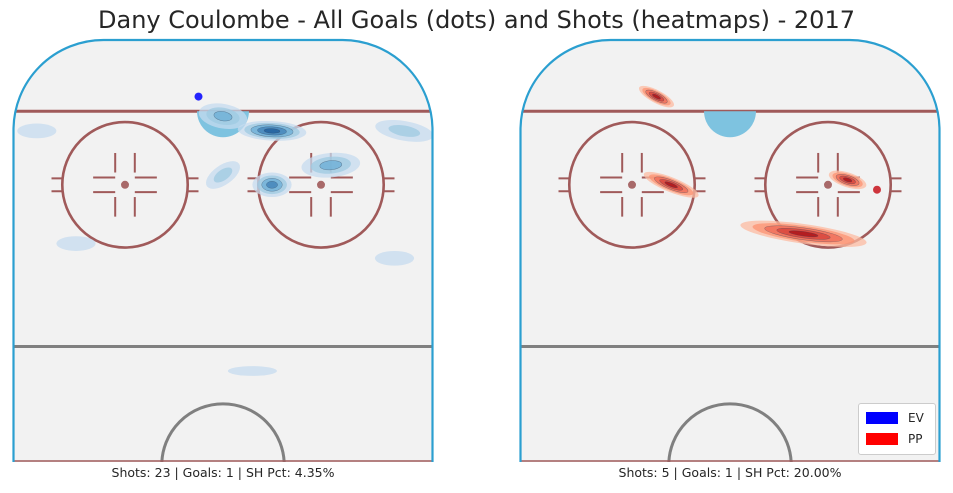  I want to click on legend-item-ev: EV, so click(895, 418).